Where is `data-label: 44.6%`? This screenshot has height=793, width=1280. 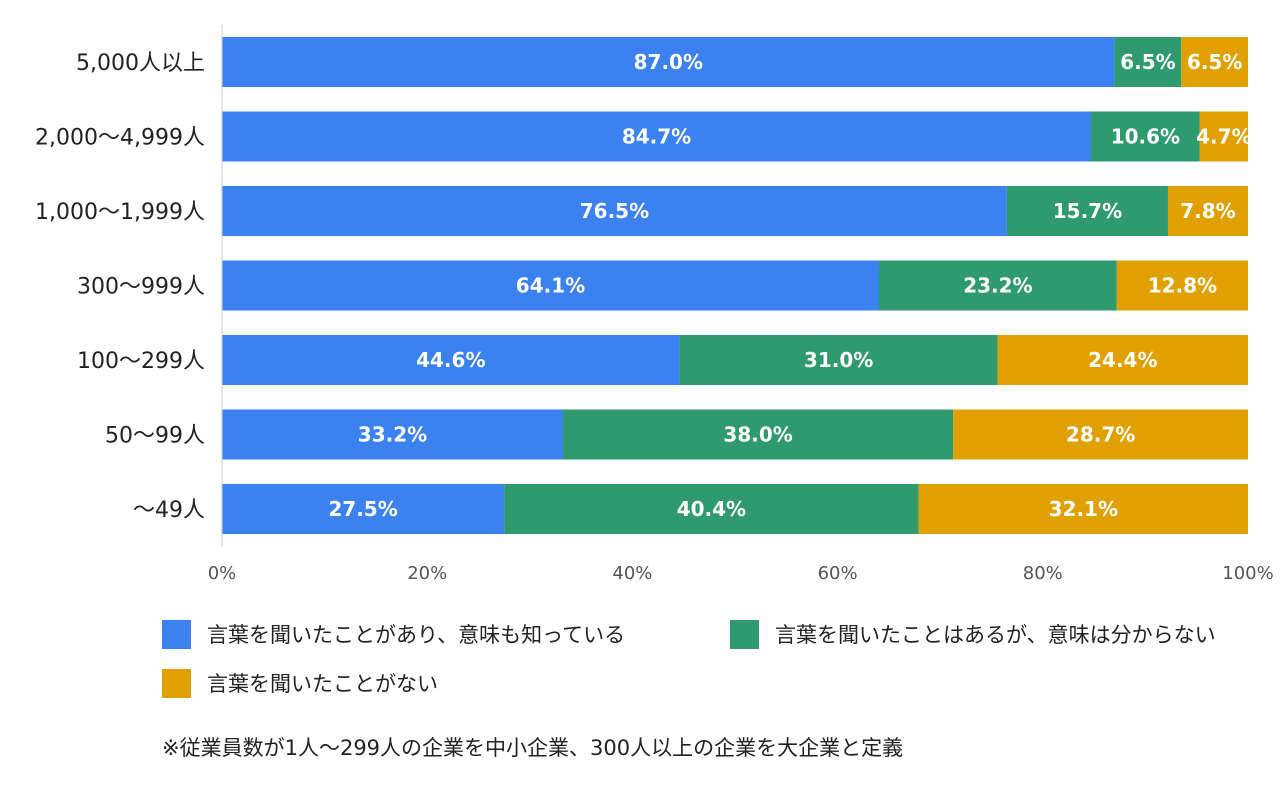
data-label: 44.6% is located at coordinates (450, 360).